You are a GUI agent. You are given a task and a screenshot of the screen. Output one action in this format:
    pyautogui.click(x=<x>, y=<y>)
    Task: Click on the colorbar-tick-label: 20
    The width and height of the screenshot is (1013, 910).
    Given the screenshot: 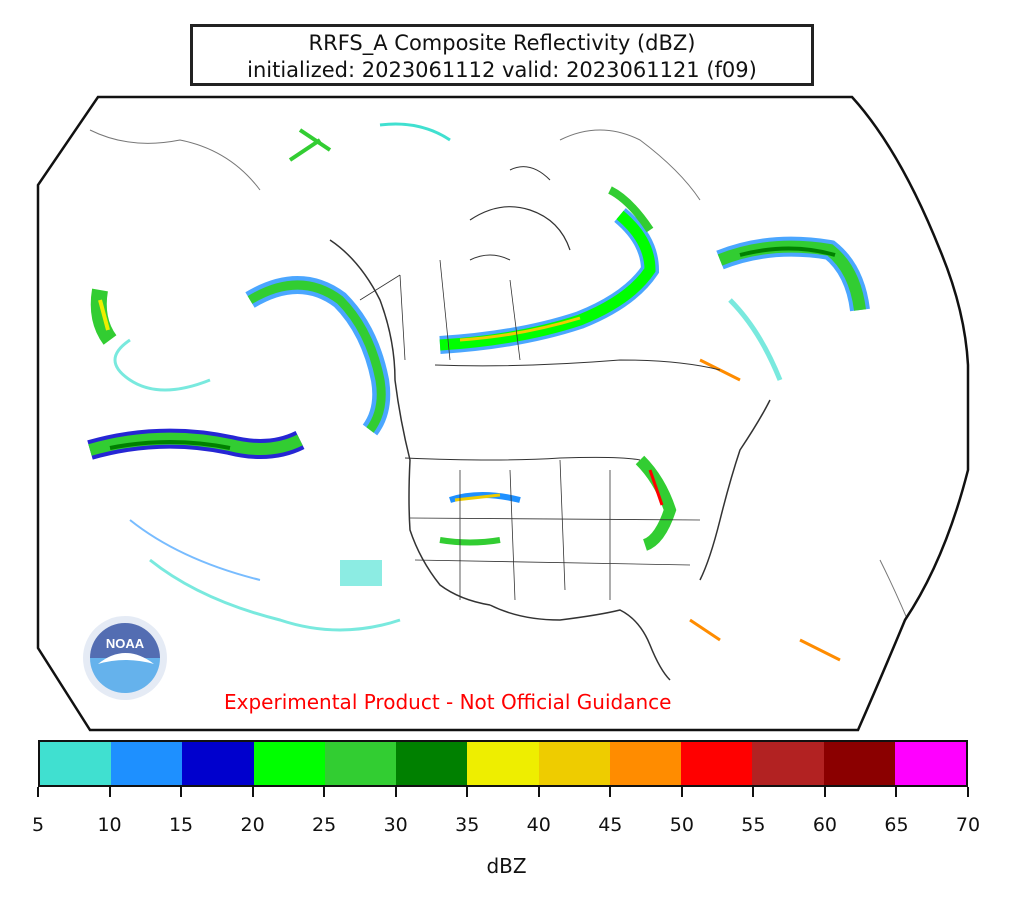 What is the action you would take?
    pyautogui.click(x=252, y=825)
    